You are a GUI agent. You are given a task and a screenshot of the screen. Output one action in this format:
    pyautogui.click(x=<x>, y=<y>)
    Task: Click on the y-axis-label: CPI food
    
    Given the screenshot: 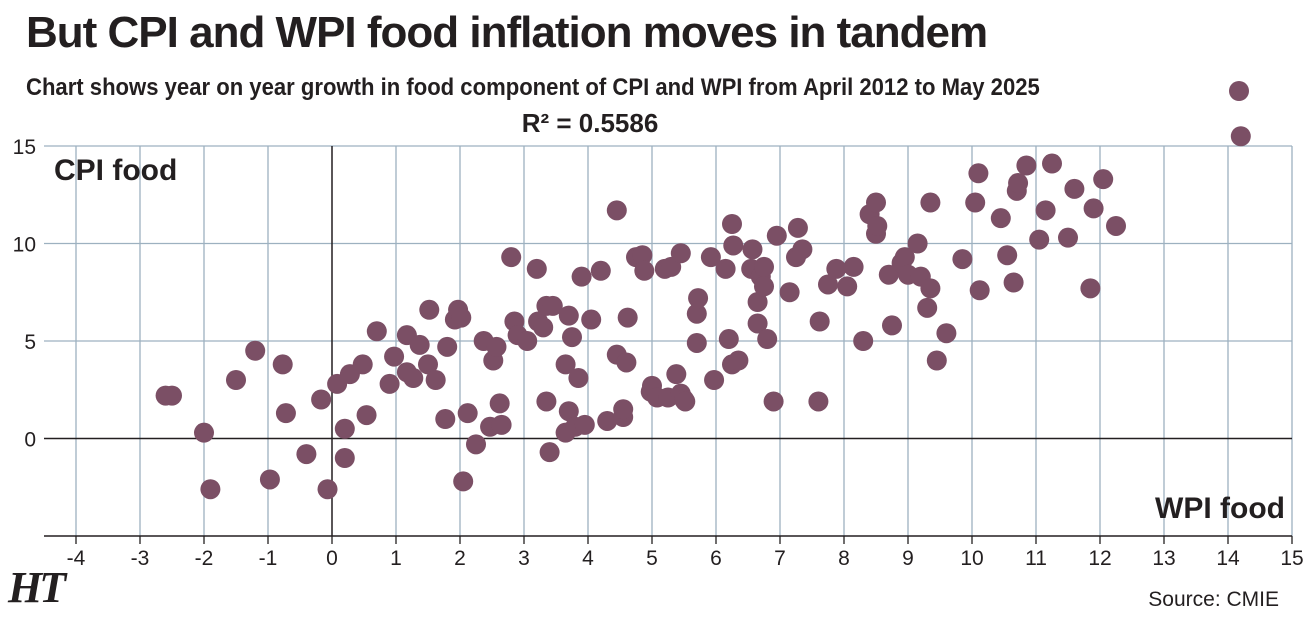 What is the action you would take?
    pyautogui.click(x=115, y=170)
    